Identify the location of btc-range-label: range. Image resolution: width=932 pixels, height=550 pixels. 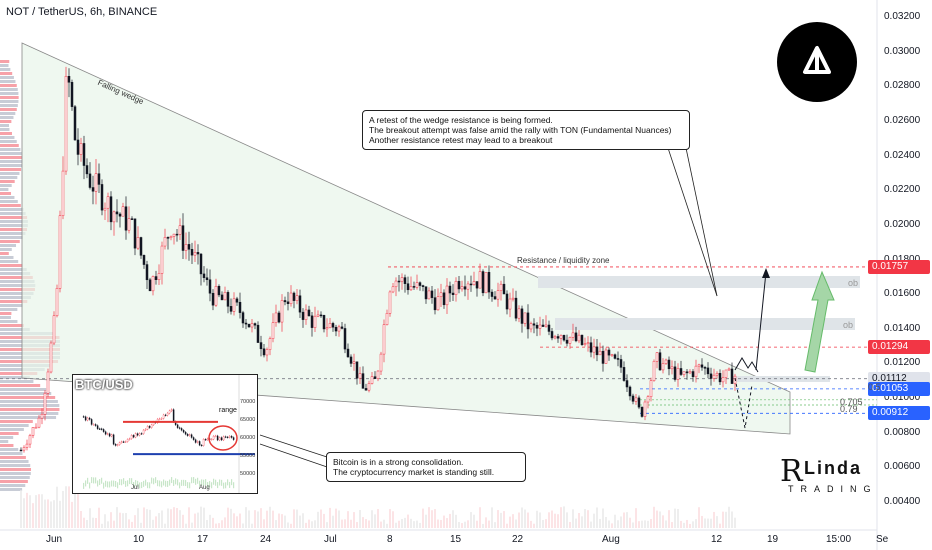
(228, 410).